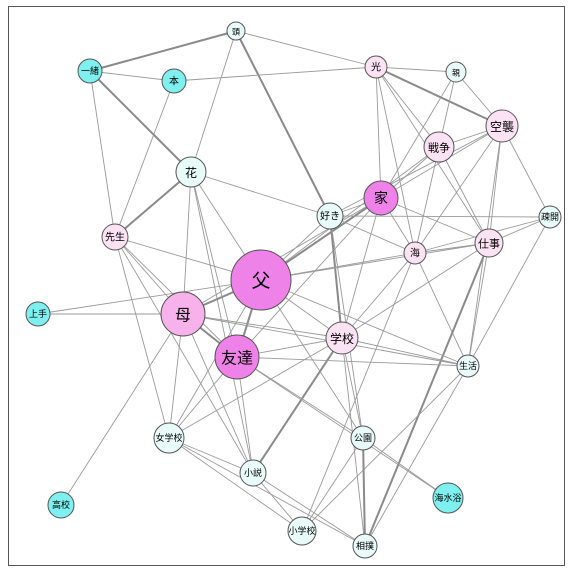 The image size is (571, 572). What do you see at coordinates (332, 484) in the screenshot?
I see `edge-公園-小学校` at bounding box center [332, 484].